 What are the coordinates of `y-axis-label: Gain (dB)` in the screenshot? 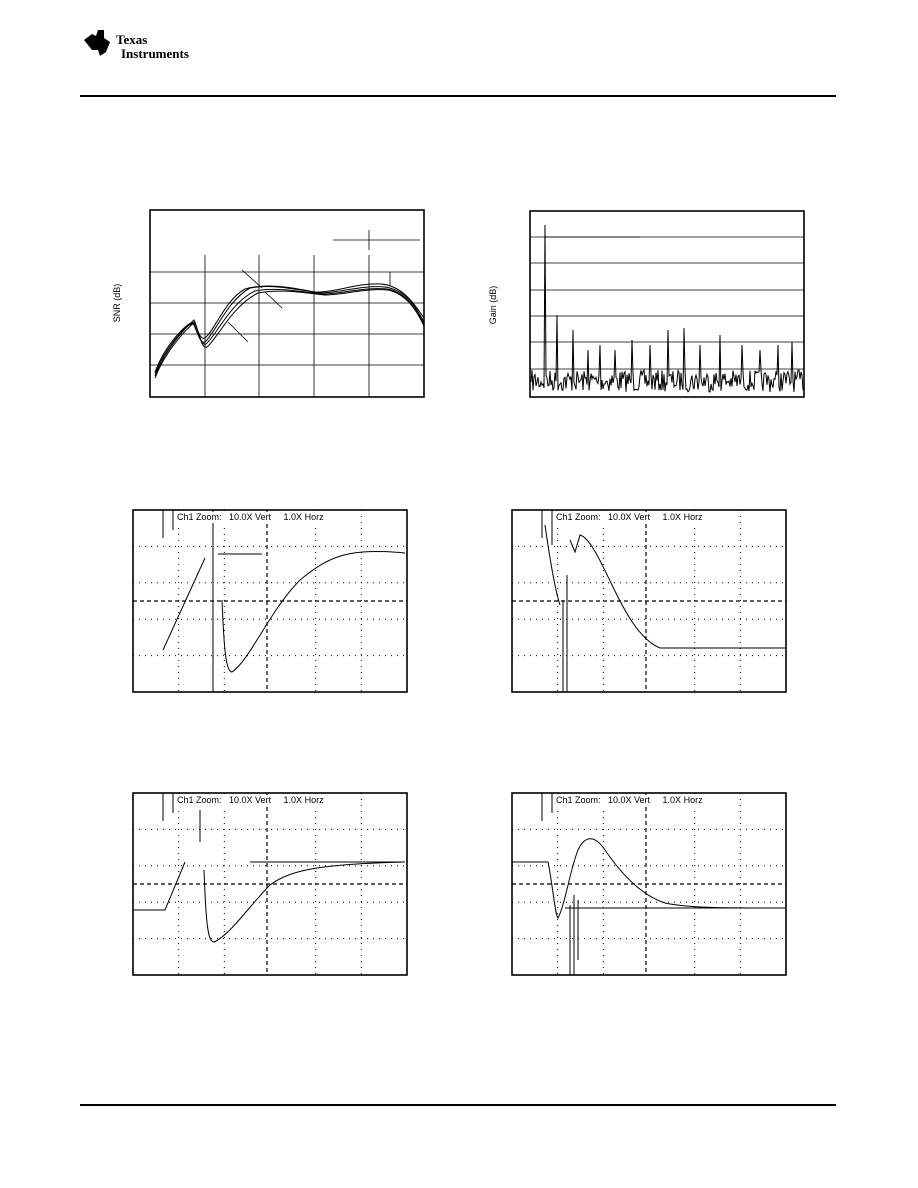 It's located at (493, 305).